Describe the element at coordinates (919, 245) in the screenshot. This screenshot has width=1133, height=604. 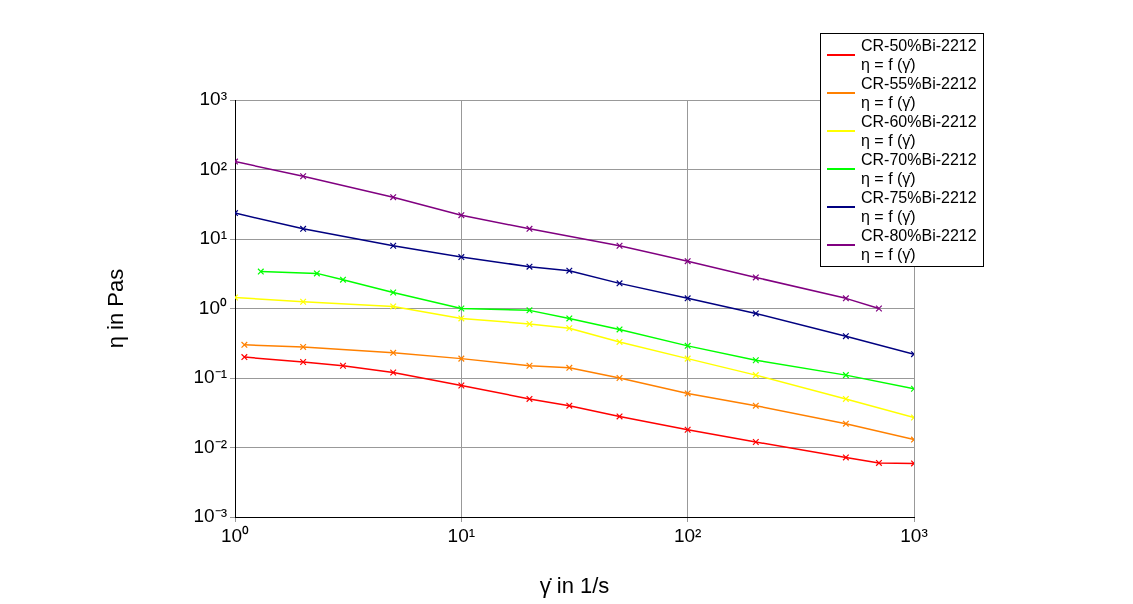
I see `legend-label: CR-80%Bi-2212 η = f (γ̇)` at that location.